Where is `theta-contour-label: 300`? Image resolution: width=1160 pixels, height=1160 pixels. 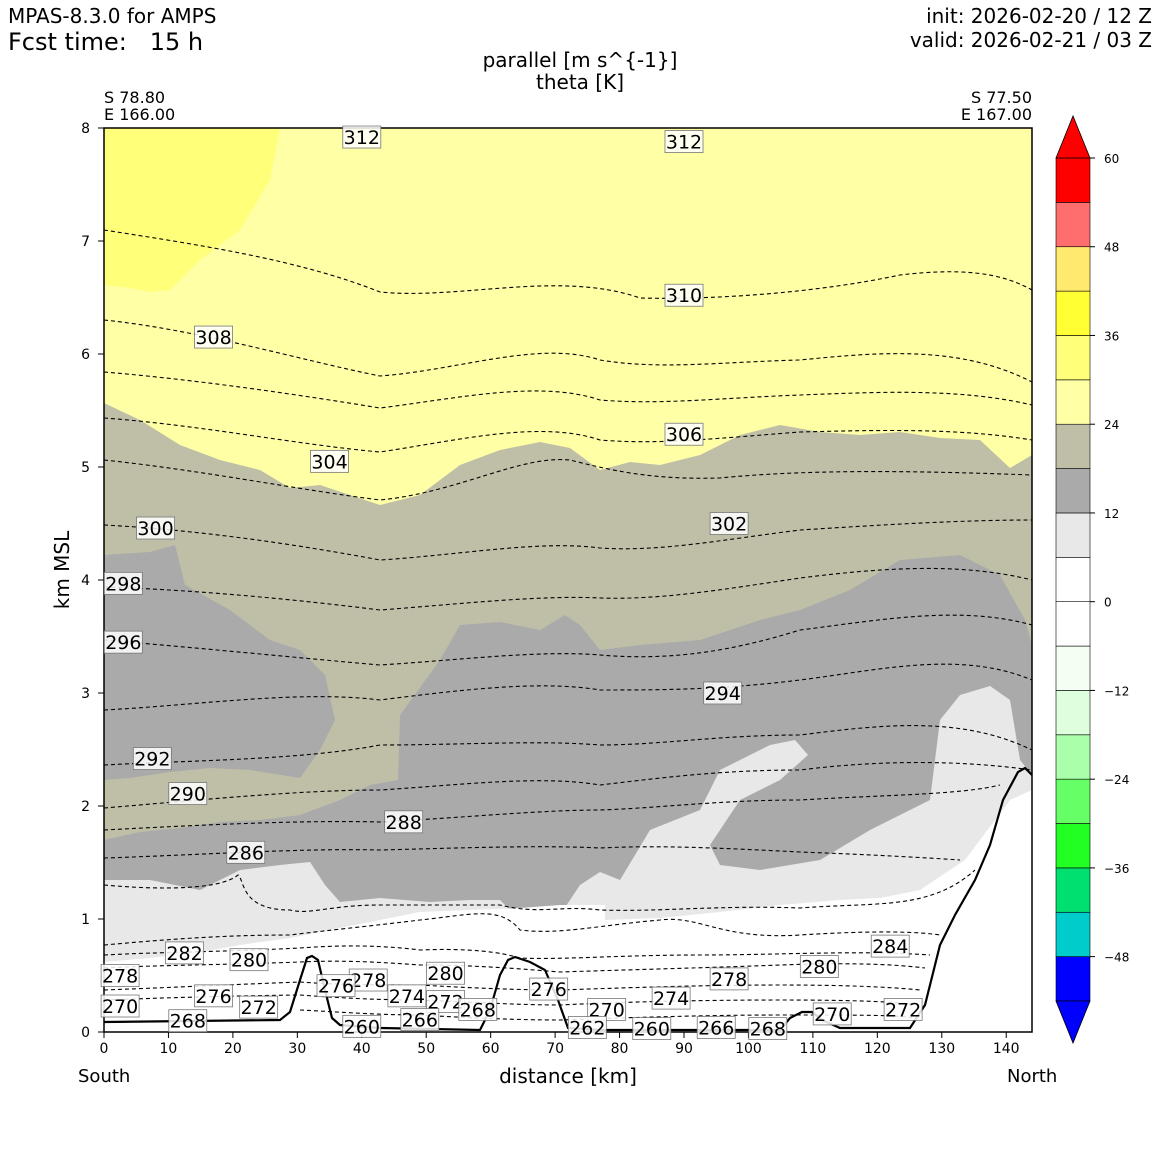
theta-contour-label: 300 is located at coordinates (155, 528).